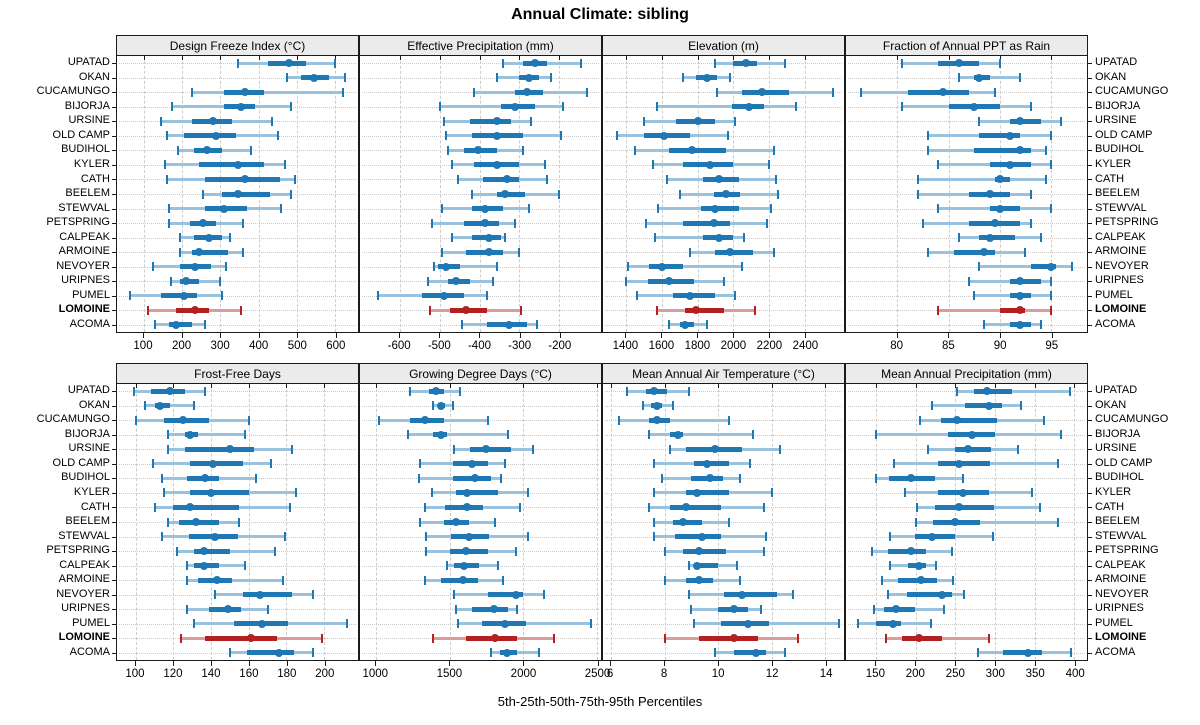 Image resolution: width=1200 pixels, height=725 pixels. I want to click on station-label: BUDIHOL, so click(1119, 149).